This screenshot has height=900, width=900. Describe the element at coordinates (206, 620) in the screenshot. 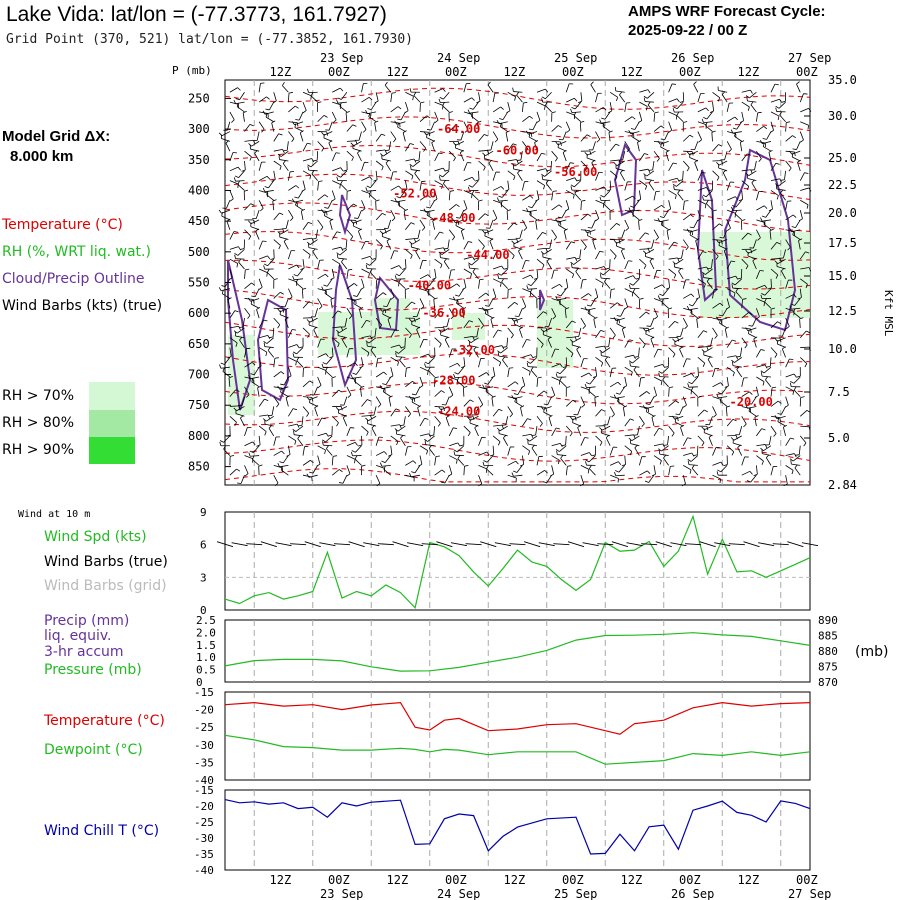

I see `precip-tick-label: 2.5` at that location.